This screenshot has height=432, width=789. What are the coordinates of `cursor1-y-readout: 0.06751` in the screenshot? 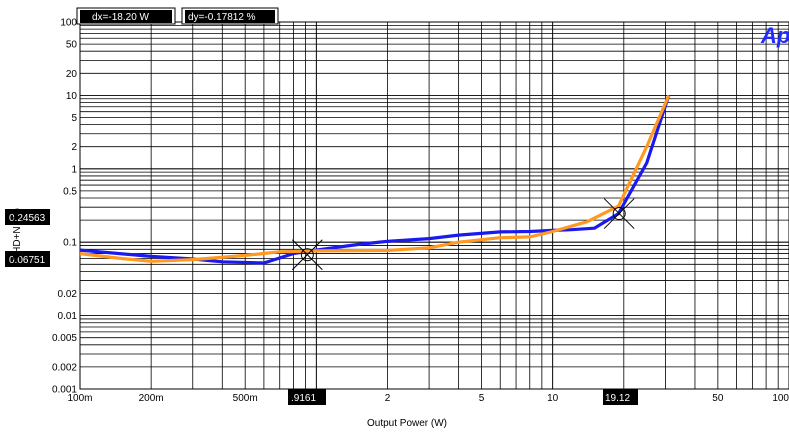 It's located at (27, 259).